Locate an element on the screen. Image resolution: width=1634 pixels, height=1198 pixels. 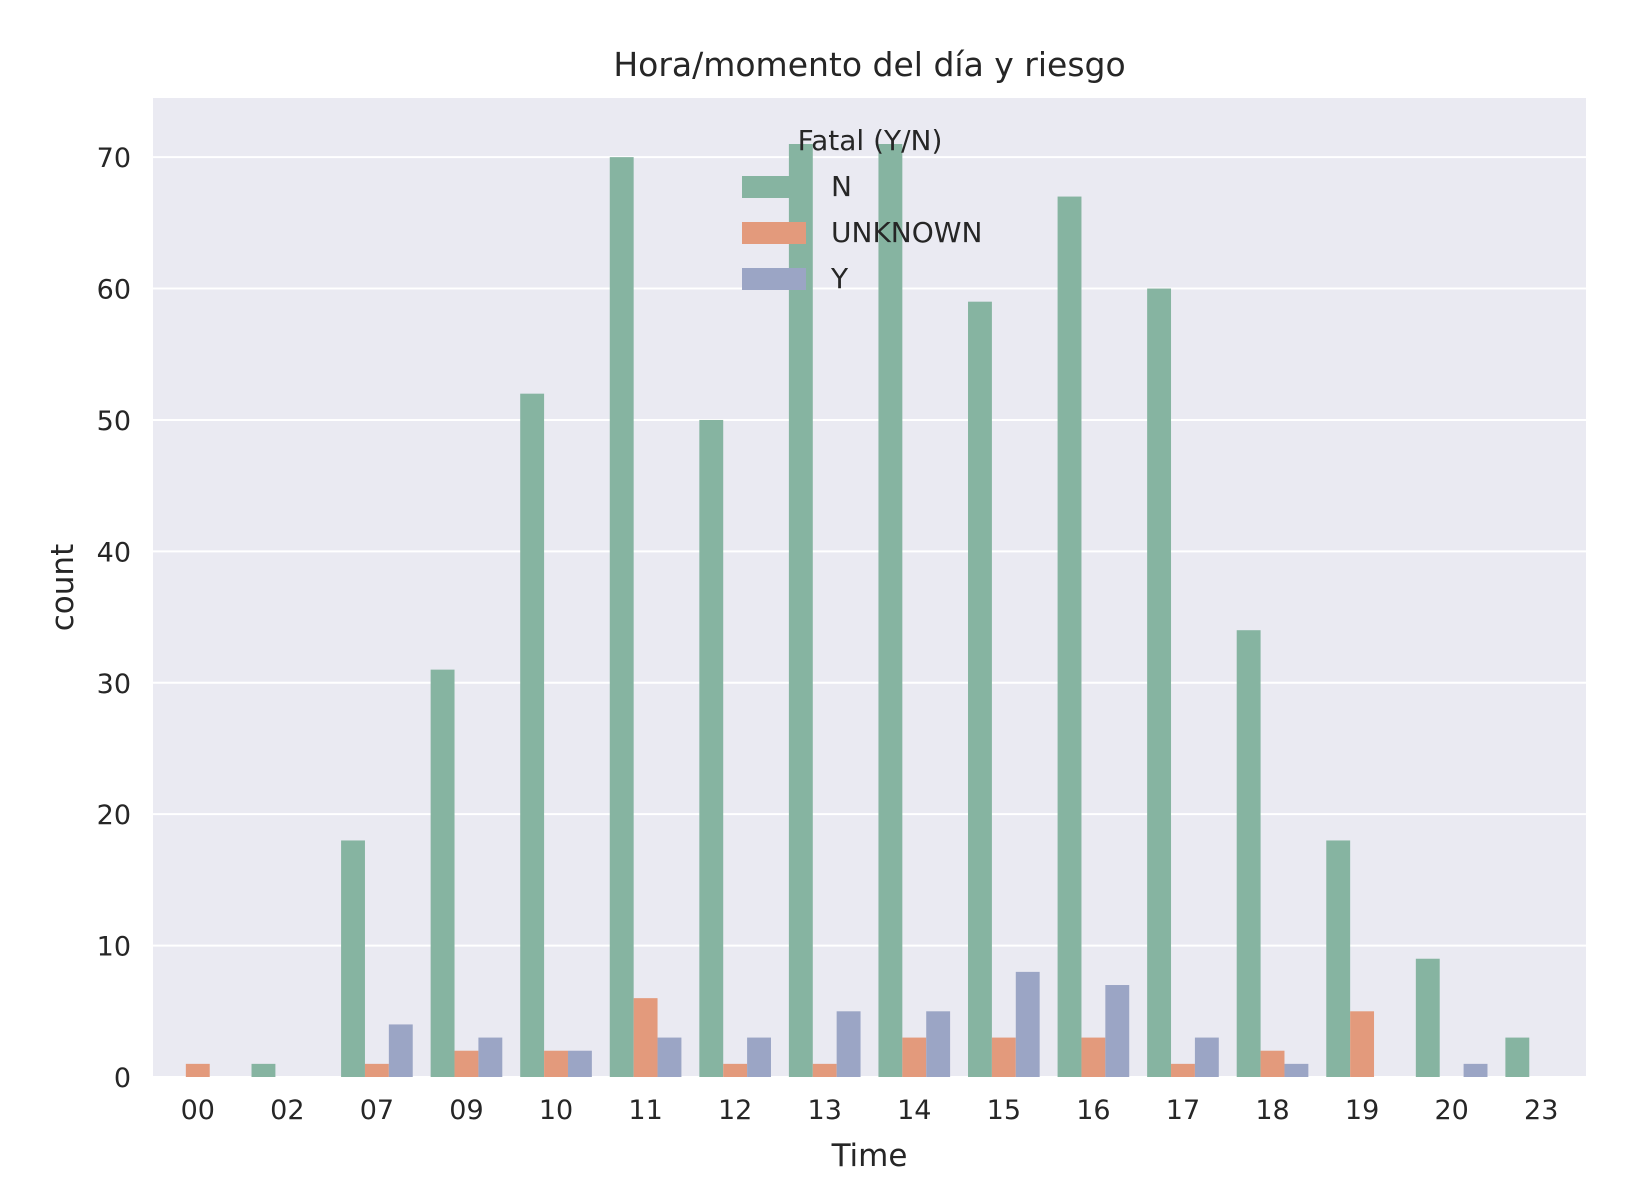
y-axis-label: count is located at coordinates (63, 587).